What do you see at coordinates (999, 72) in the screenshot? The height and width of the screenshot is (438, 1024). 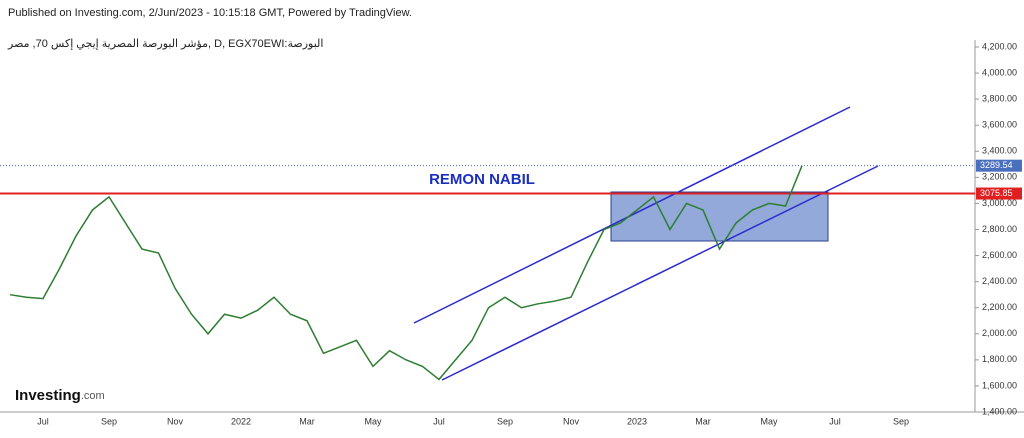 I see `y-tick-label: 4,000.00` at bounding box center [999, 72].